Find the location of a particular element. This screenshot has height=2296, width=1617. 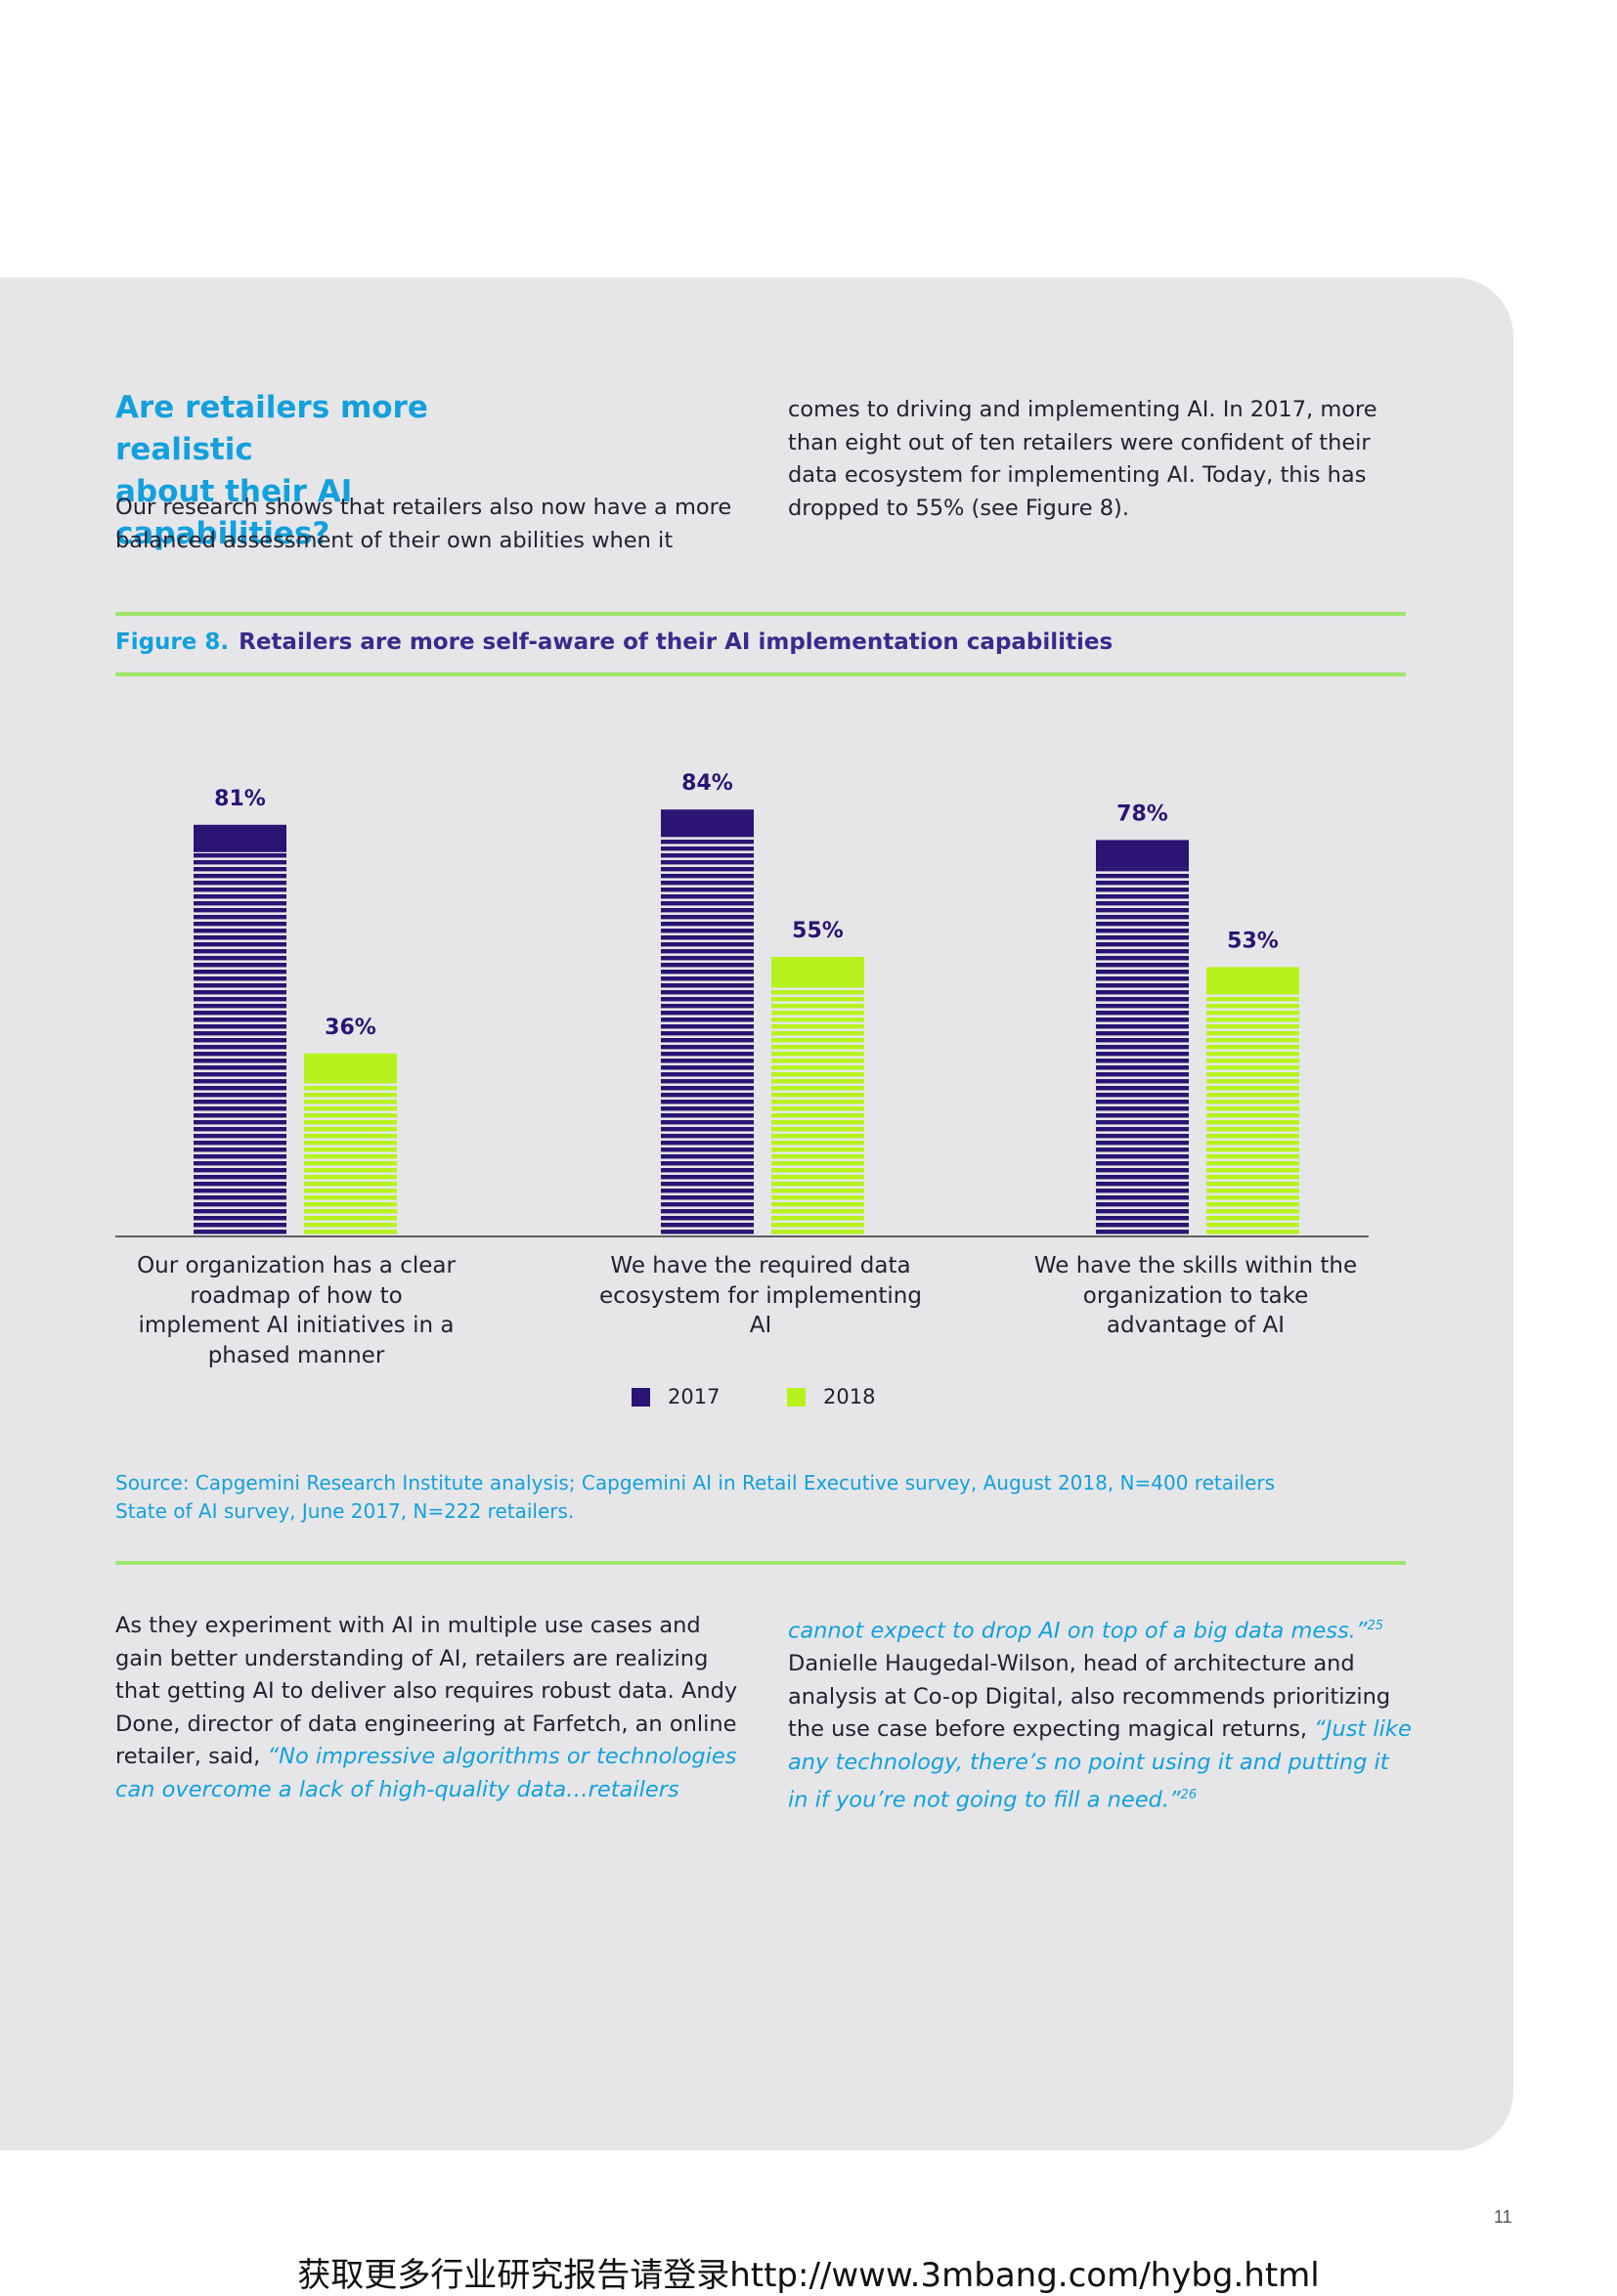

value-label-2017-data-ecosystem: 84% is located at coordinates (707, 784).